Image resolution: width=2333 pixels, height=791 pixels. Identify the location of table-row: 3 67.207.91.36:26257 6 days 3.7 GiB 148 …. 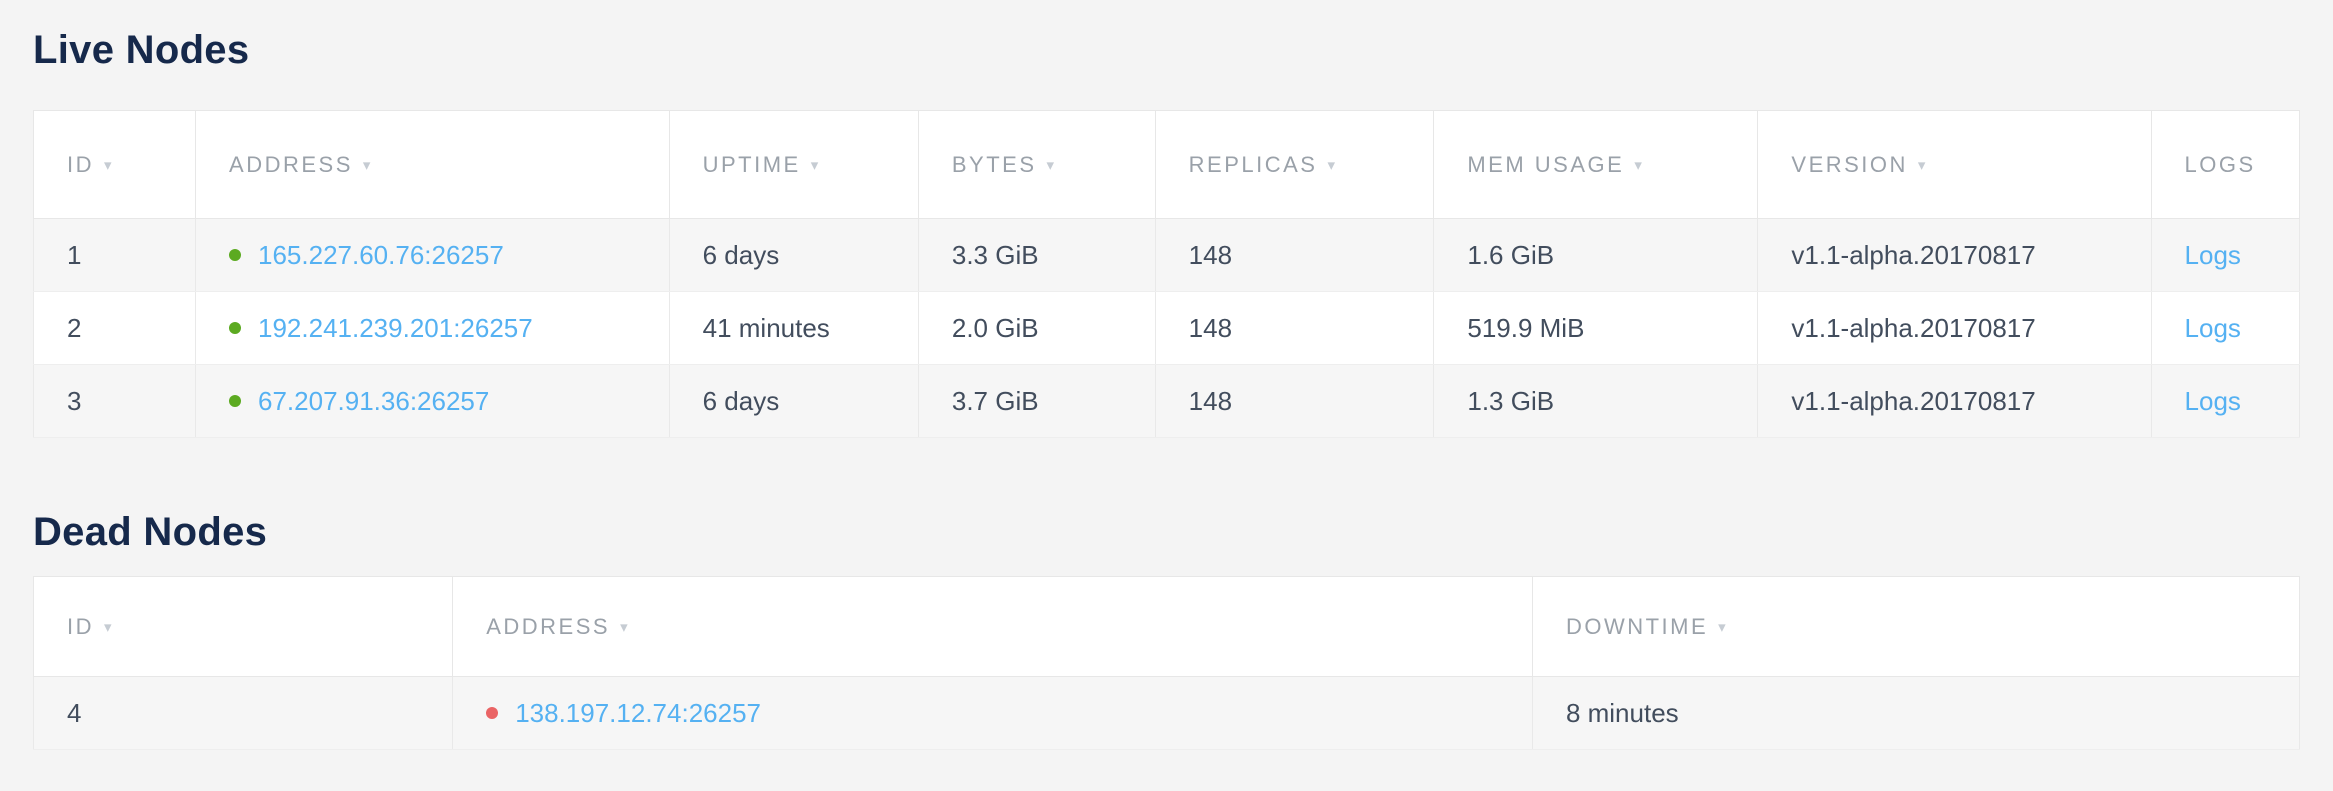
(1166, 401).